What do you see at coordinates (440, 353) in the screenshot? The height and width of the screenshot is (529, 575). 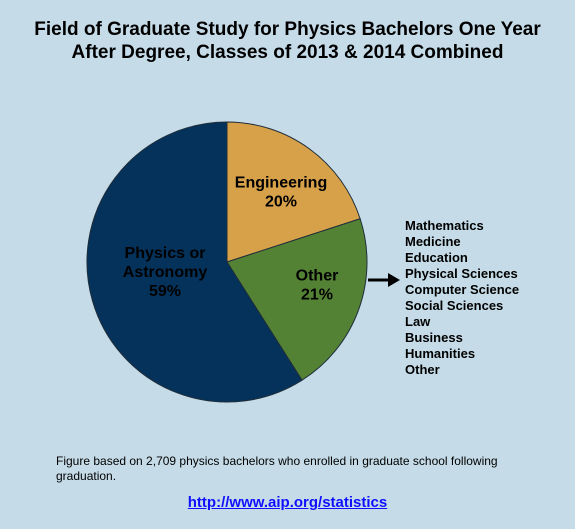 I see `other-breakdown-item: Humanities` at bounding box center [440, 353].